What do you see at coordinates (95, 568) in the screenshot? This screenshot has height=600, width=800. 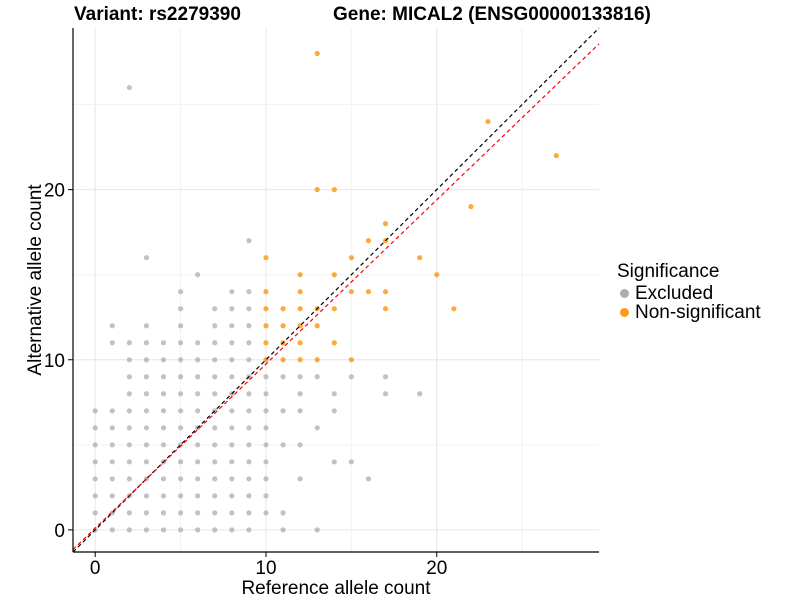 I see `x-tick-label-0: 0` at bounding box center [95, 568].